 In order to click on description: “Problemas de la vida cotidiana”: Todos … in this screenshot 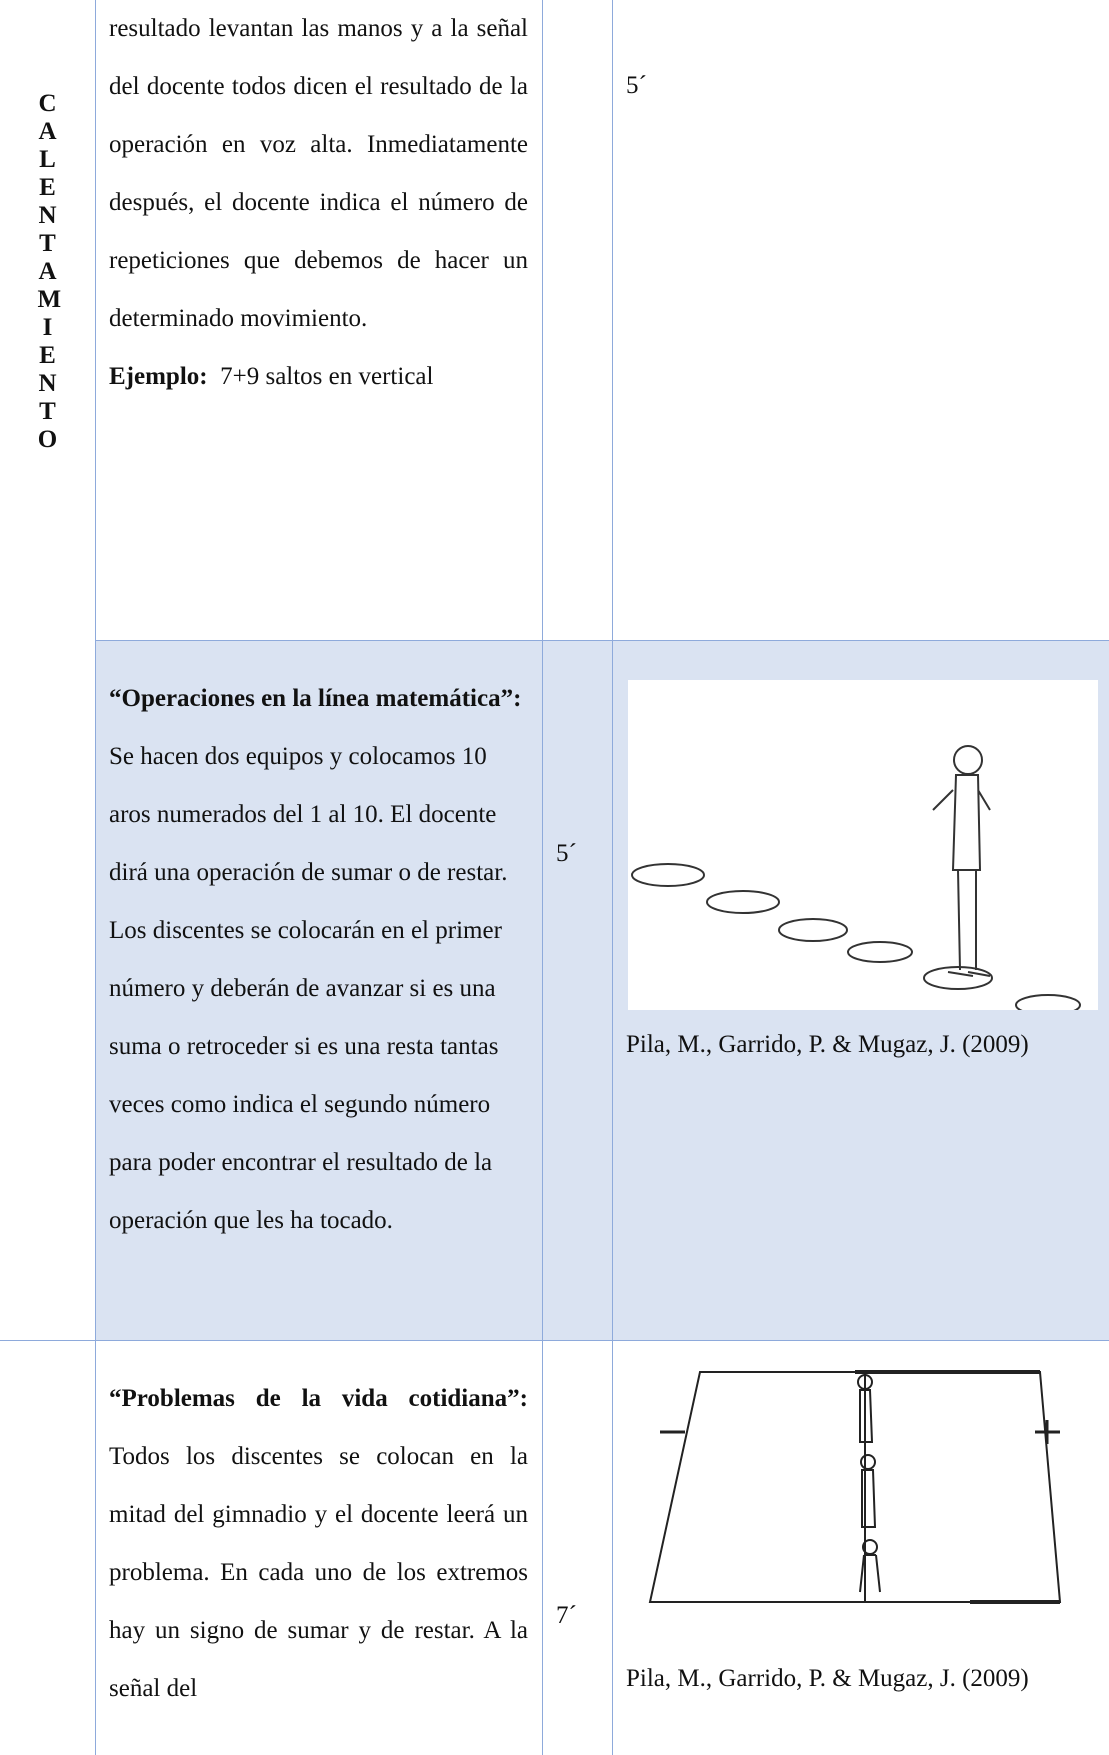, I will do `click(318, 1529)`.